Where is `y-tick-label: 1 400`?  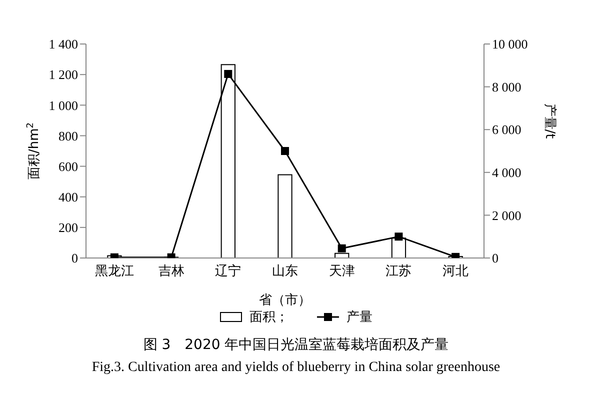
y-tick-label: 1 400 is located at coordinates (63, 44).